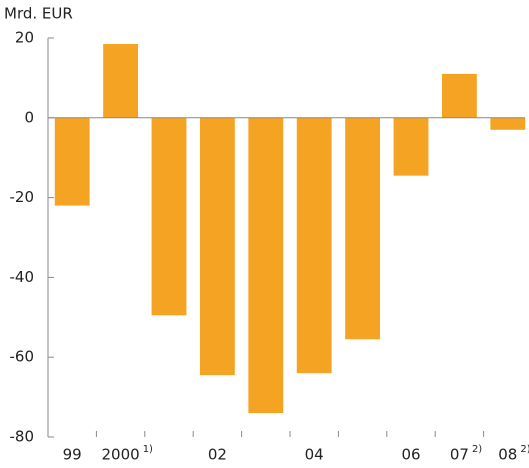  I want to click on x-tick-label: 06, so click(410, 455).